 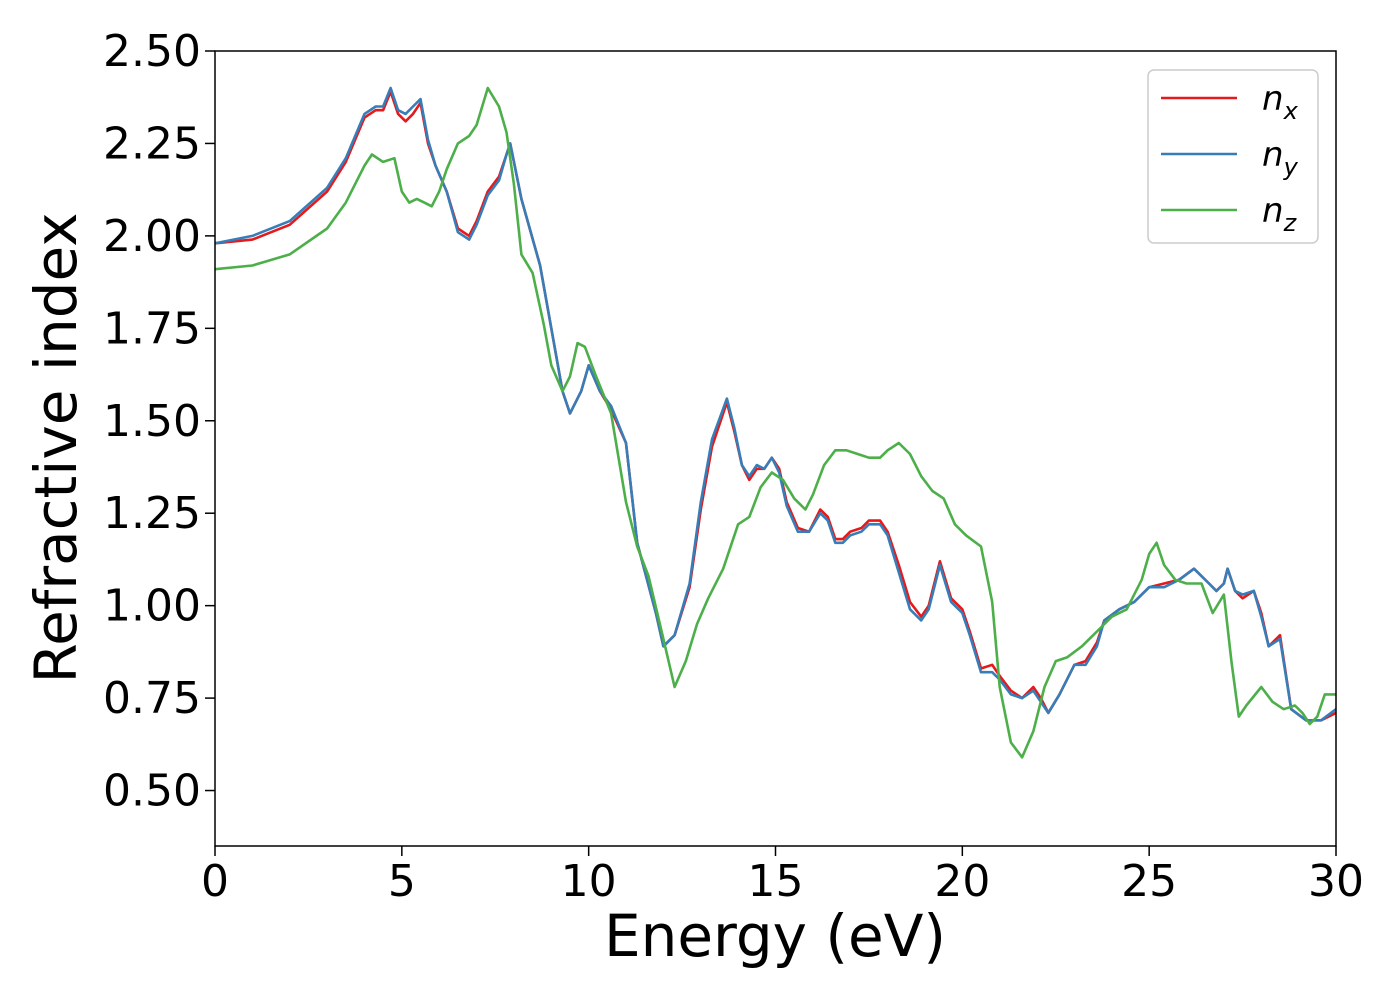 I want to click on legend-box, so click(x=1233, y=156).